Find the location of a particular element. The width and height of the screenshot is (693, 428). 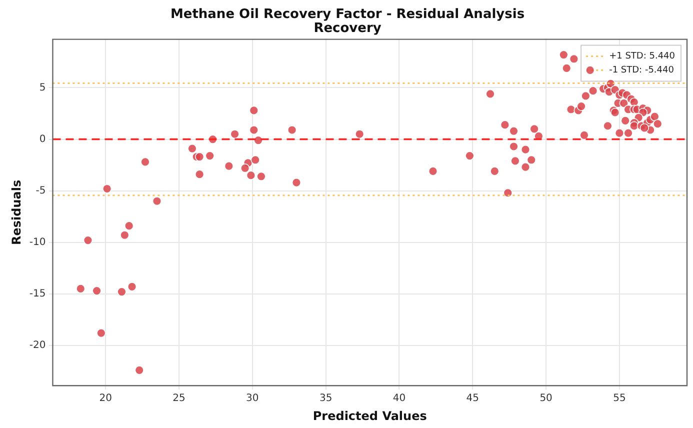

x-axis-title: Predicted Values is located at coordinates (369, 415).